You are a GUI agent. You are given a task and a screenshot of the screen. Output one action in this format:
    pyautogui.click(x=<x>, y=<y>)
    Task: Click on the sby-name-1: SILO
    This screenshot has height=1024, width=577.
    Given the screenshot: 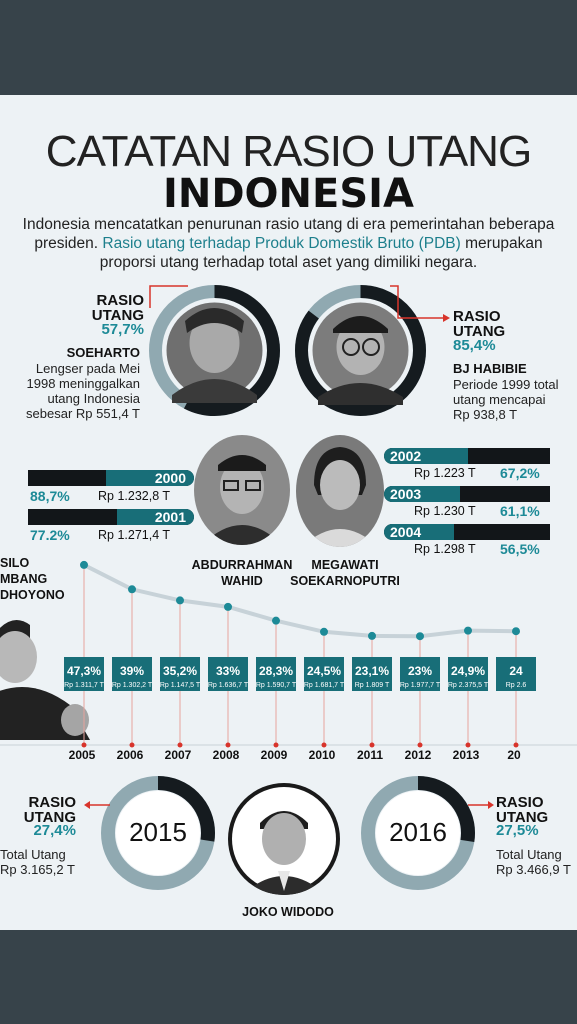 What is the action you would take?
    pyautogui.click(x=15, y=563)
    